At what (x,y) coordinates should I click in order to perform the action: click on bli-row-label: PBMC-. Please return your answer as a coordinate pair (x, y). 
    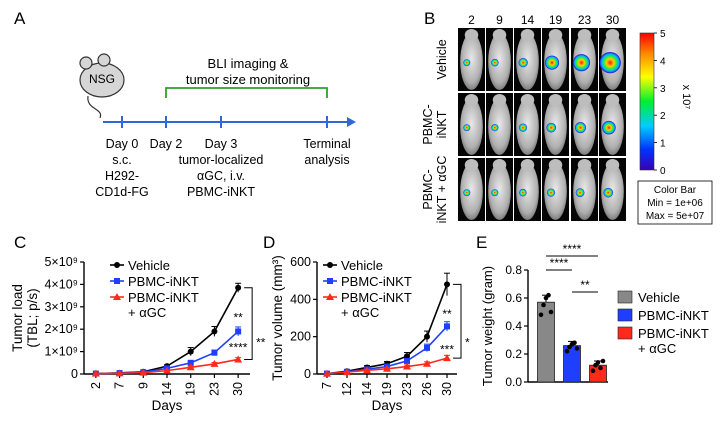
    Looking at the image, I should click on (428, 124).